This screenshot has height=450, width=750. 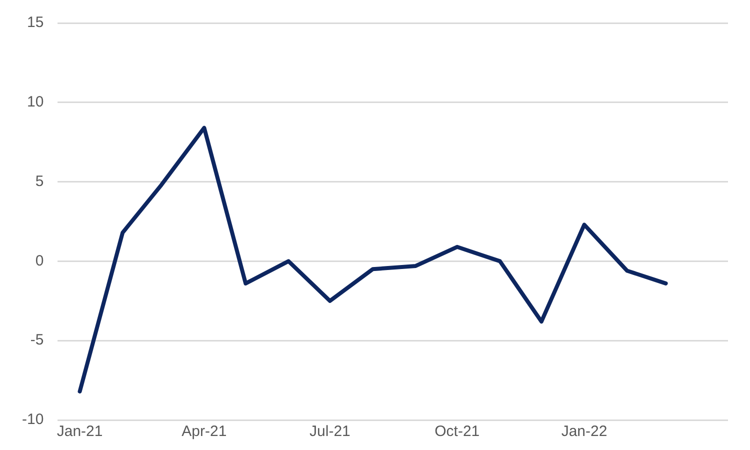 What do you see at coordinates (330, 431) in the screenshot?
I see `x-tick-label: Jul-21` at bounding box center [330, 431].